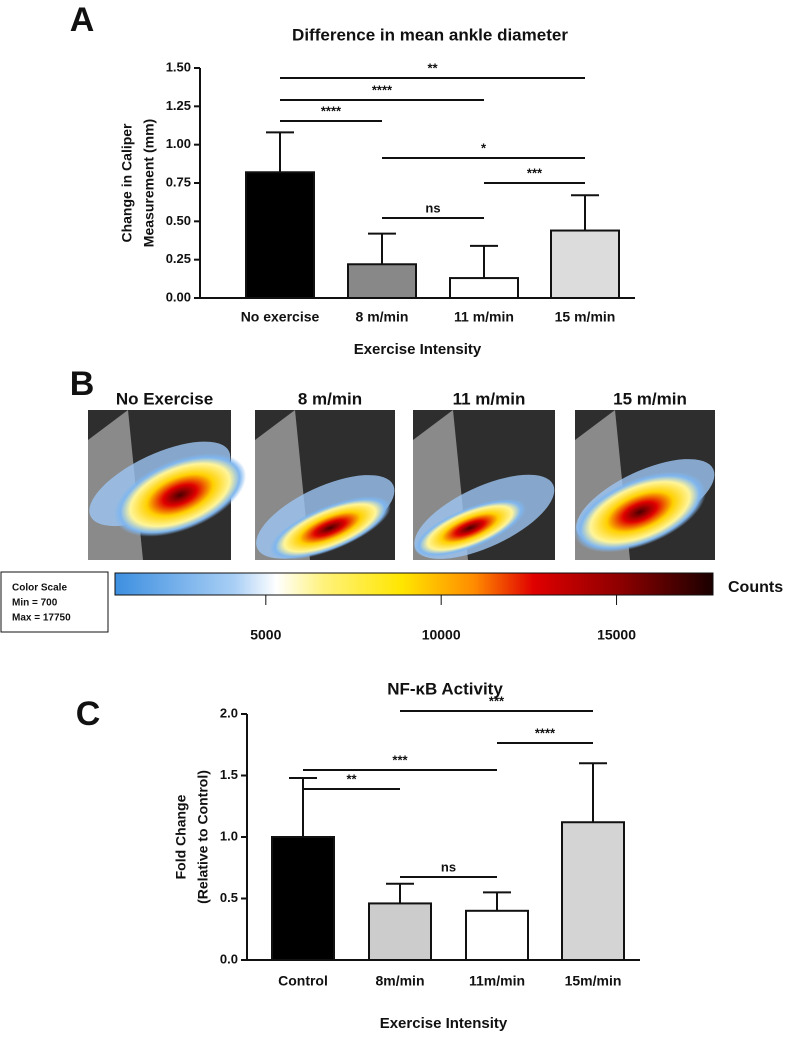 This screenshot has width=800, height=1048. Describe the element at coordinates (441, 635) in the screenshot. I see `x-tick-label: 10000` at that location.